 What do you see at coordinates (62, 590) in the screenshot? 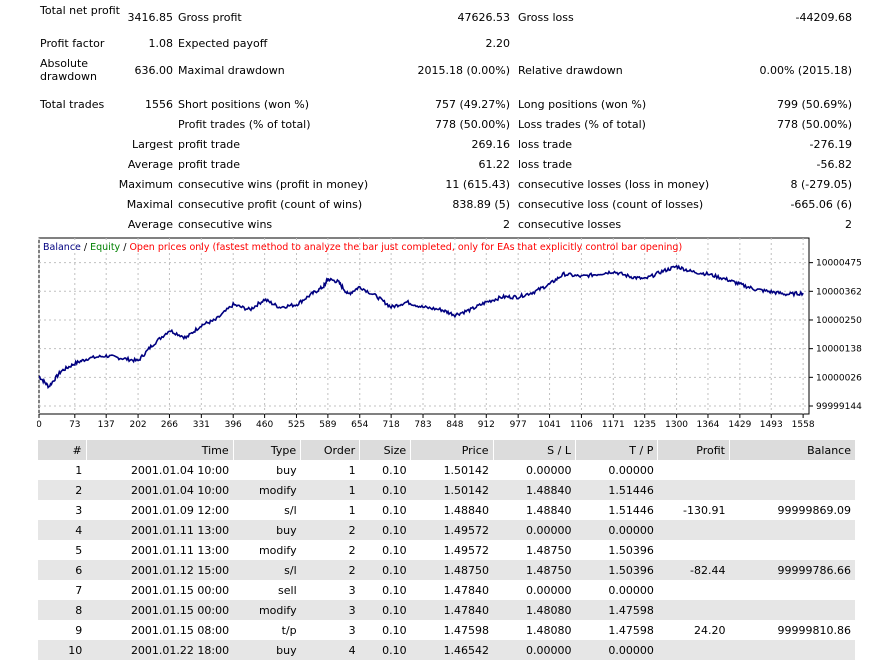
I see `cell-num: 7` at bounding box center [62, 590].